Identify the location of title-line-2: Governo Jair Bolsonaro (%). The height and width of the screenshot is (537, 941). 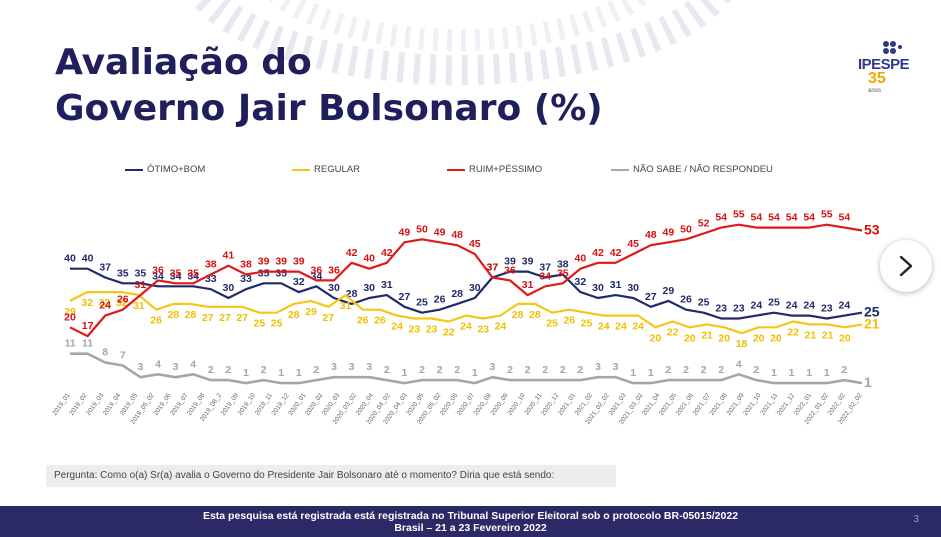
(329, 108).